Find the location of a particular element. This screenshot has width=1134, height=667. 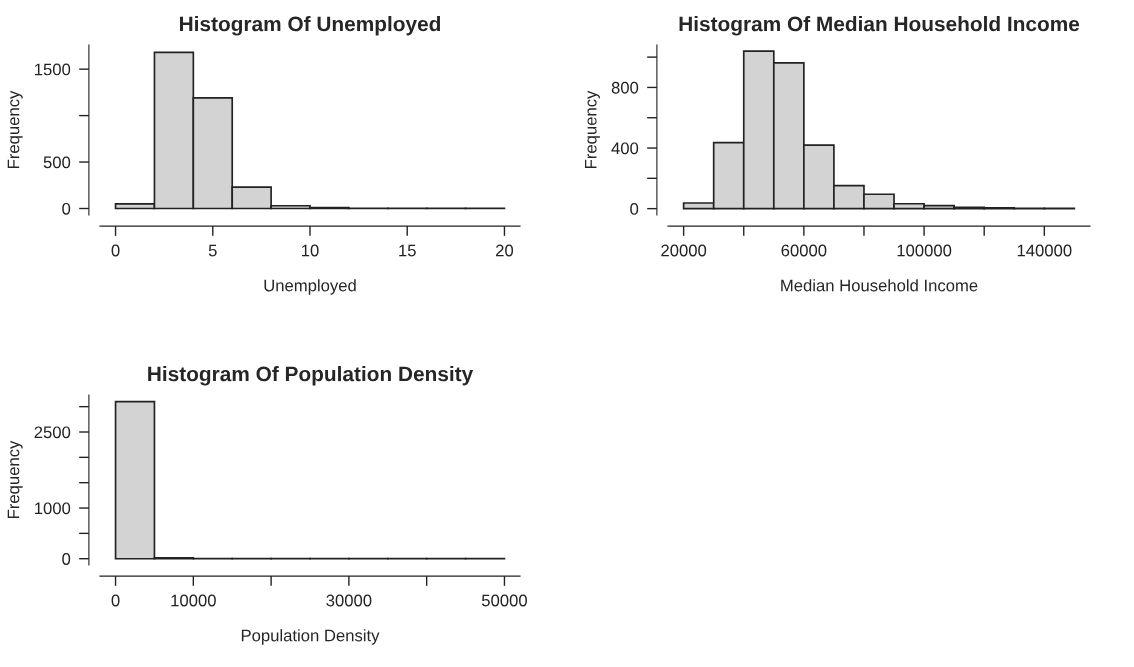

x-tick-label: 50000 is located at coordinates (504, 600).